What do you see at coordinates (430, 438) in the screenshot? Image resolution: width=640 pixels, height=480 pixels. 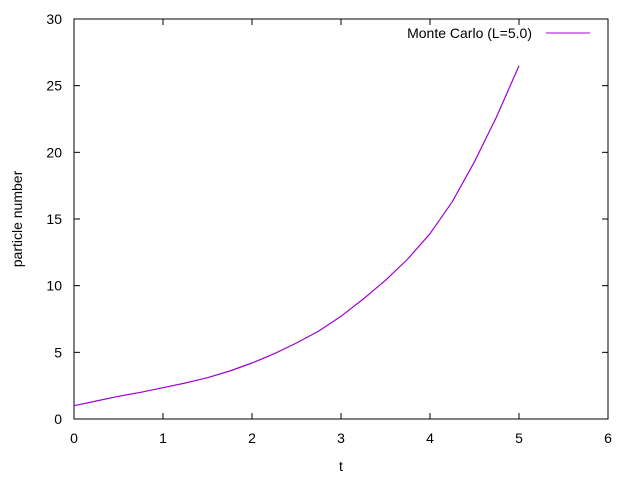 I see `x-tick-label: 4` at bounding box center [430, 438].